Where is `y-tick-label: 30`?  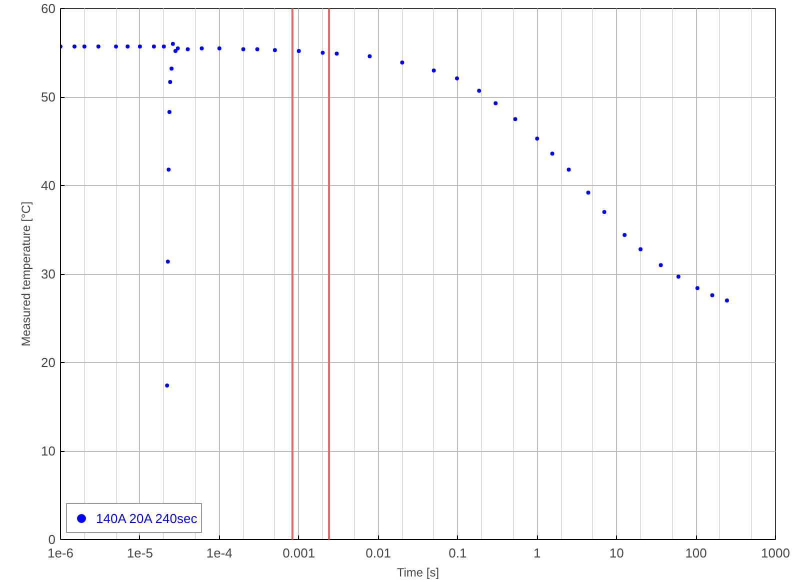 y-tick-label: 30 is located at coordinates (48, 274).